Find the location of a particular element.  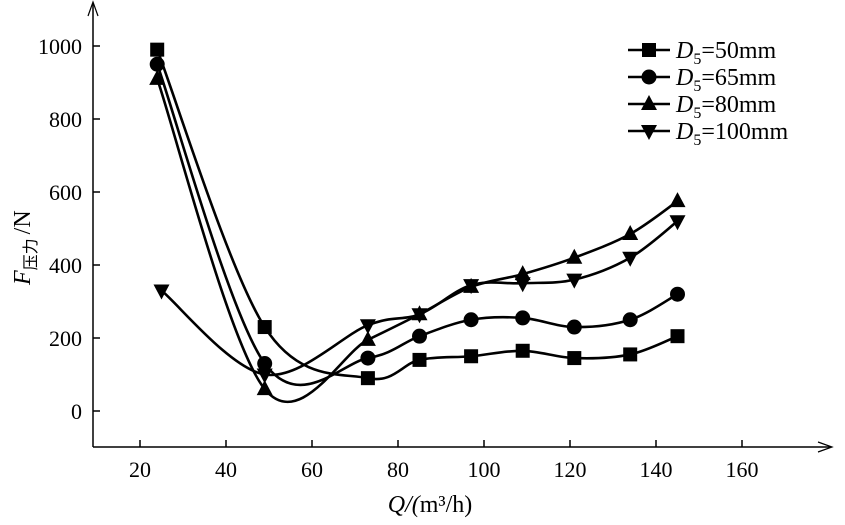

legend-label: D5=65mm is located at coordinates (726, 80).